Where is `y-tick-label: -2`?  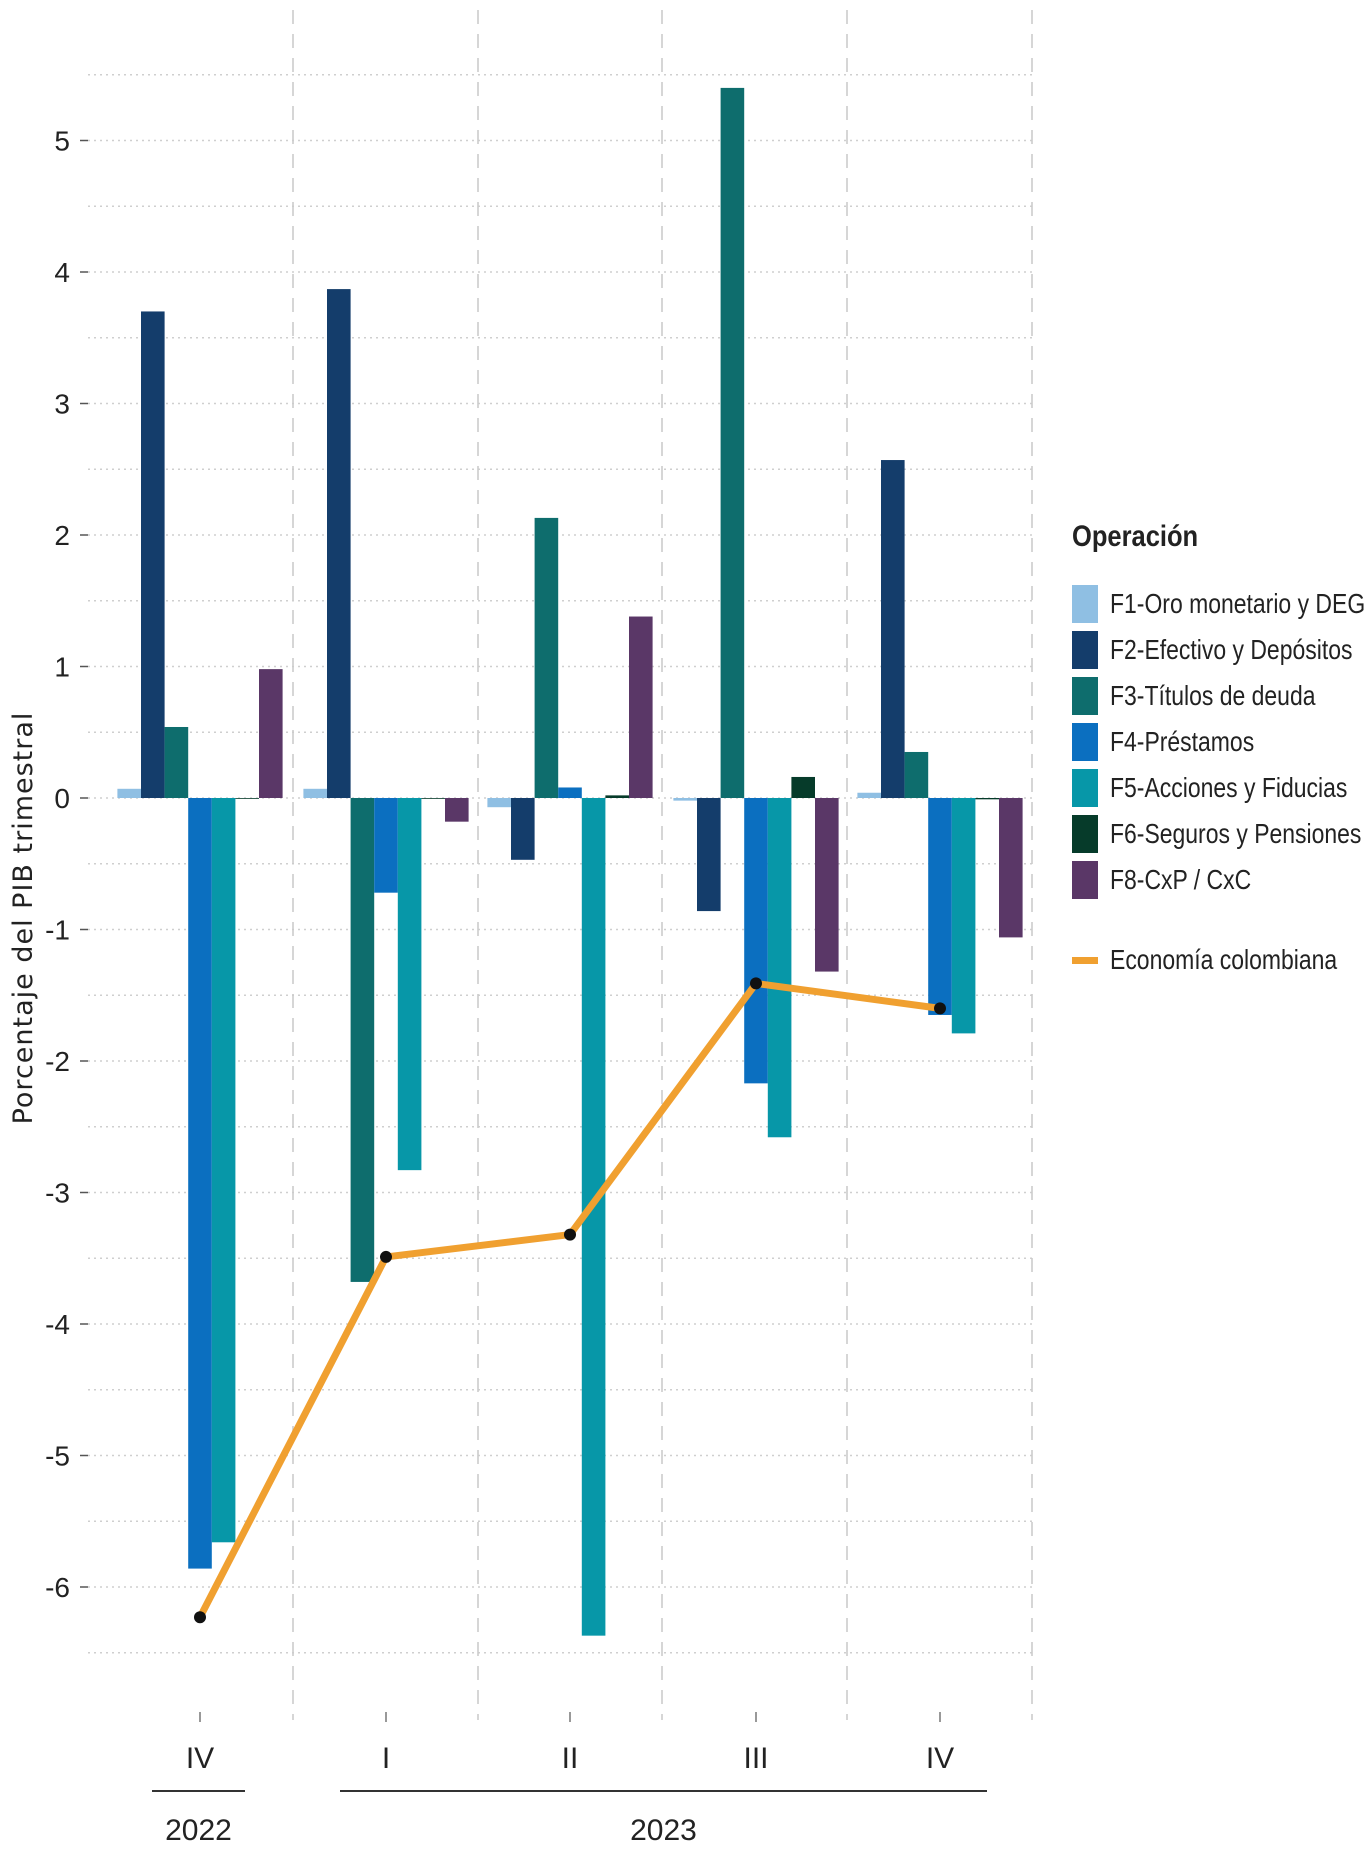
y-tick-label: -2 is located at coordinates (57, 1061).